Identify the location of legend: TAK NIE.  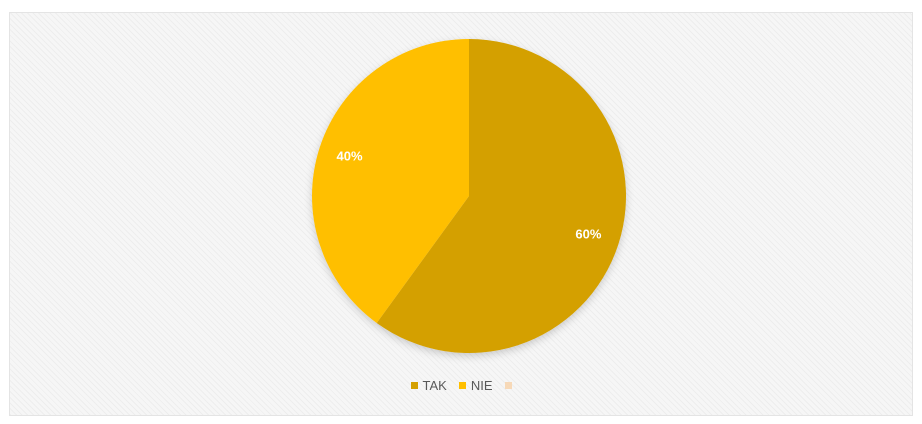
(461, 385).